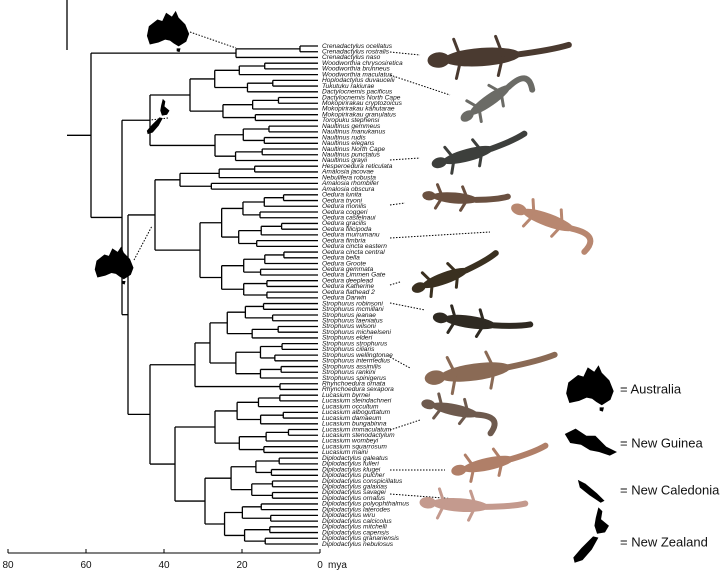 Image resolution: width=726 pixels, height=572 pixels. What do you see at coordinates (345, 452) in the screenshot?
I see `taxon-label: Lucasium maini` at bounding box center [345, 452].